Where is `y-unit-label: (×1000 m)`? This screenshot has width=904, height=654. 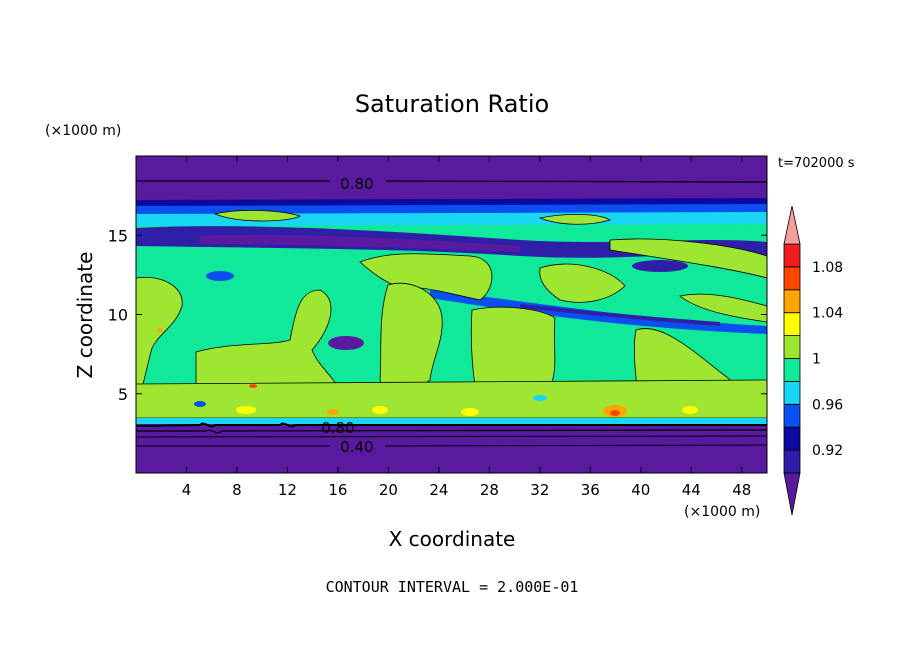 y-unit-label: (×1000 m) is located at coordinates (83, 131).